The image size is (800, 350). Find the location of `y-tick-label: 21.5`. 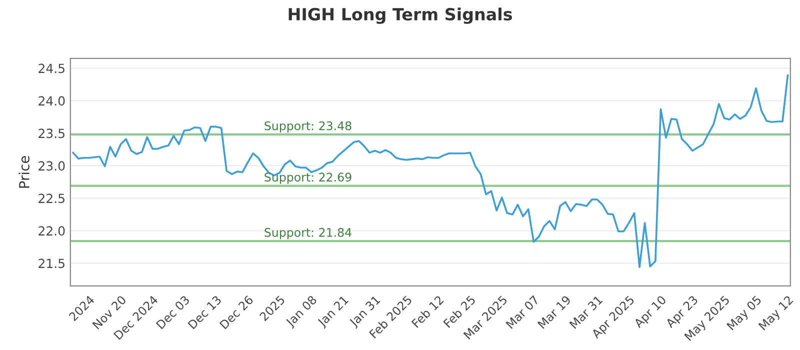

y-tick-label: 21.5 is located at coordinates (51, 263).